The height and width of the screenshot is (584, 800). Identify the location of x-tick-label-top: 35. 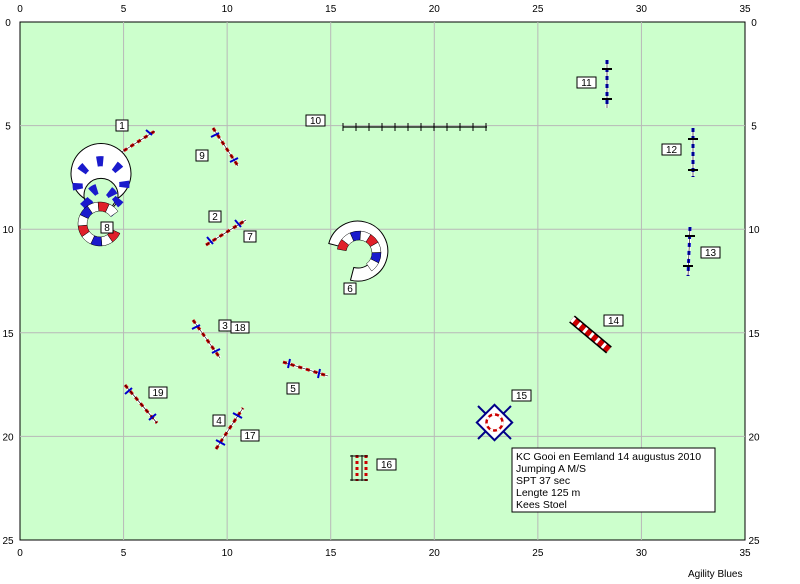
(745, 9).